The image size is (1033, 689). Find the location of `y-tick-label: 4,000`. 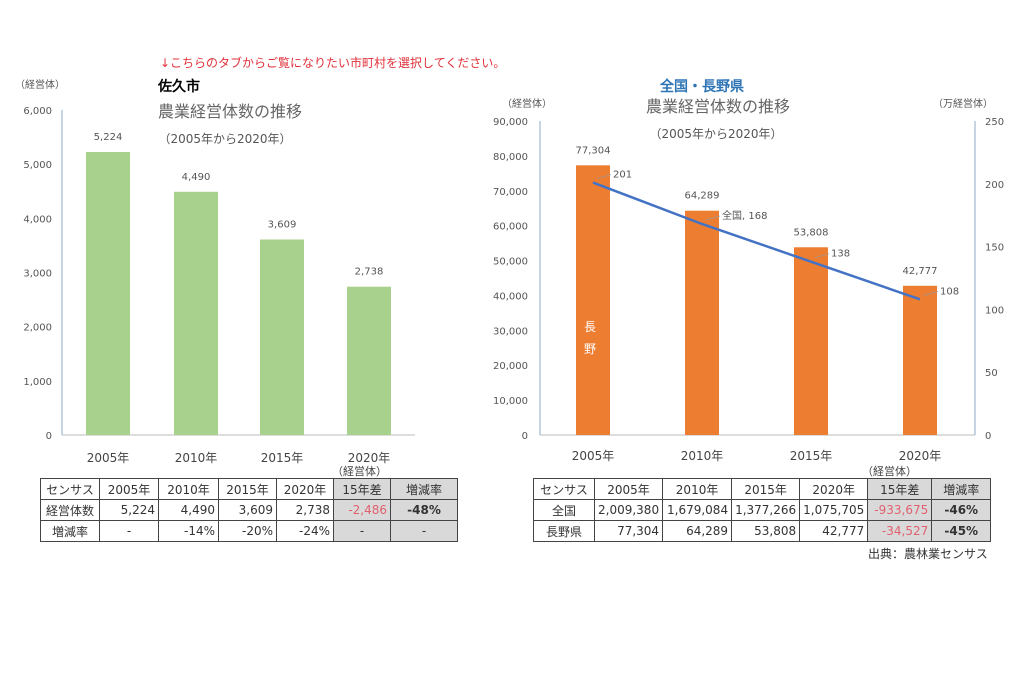

y-tick-label: 4,000 is located at coordinates (37, 219).